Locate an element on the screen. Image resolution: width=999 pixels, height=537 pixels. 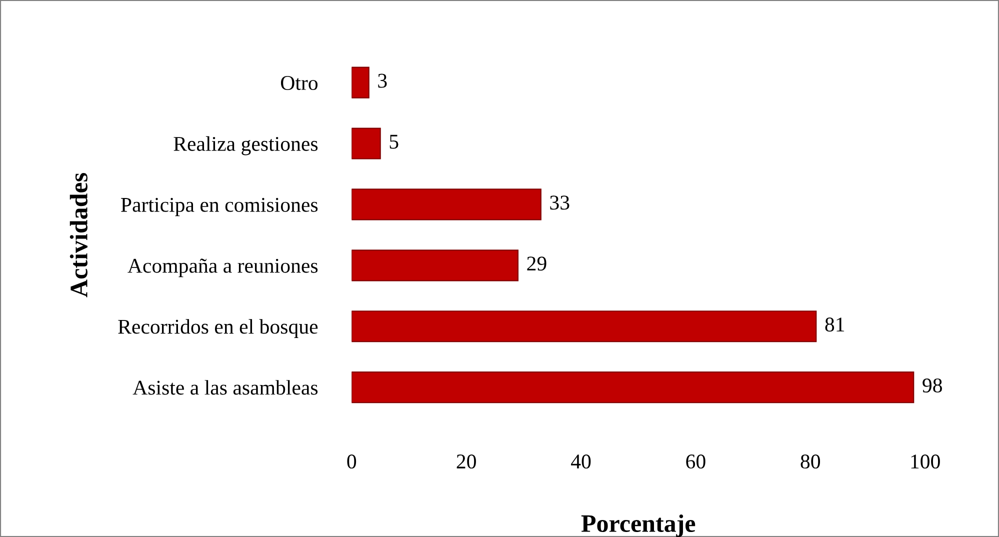
y-axis-title: Actividades is located at coordinates (79, 235).